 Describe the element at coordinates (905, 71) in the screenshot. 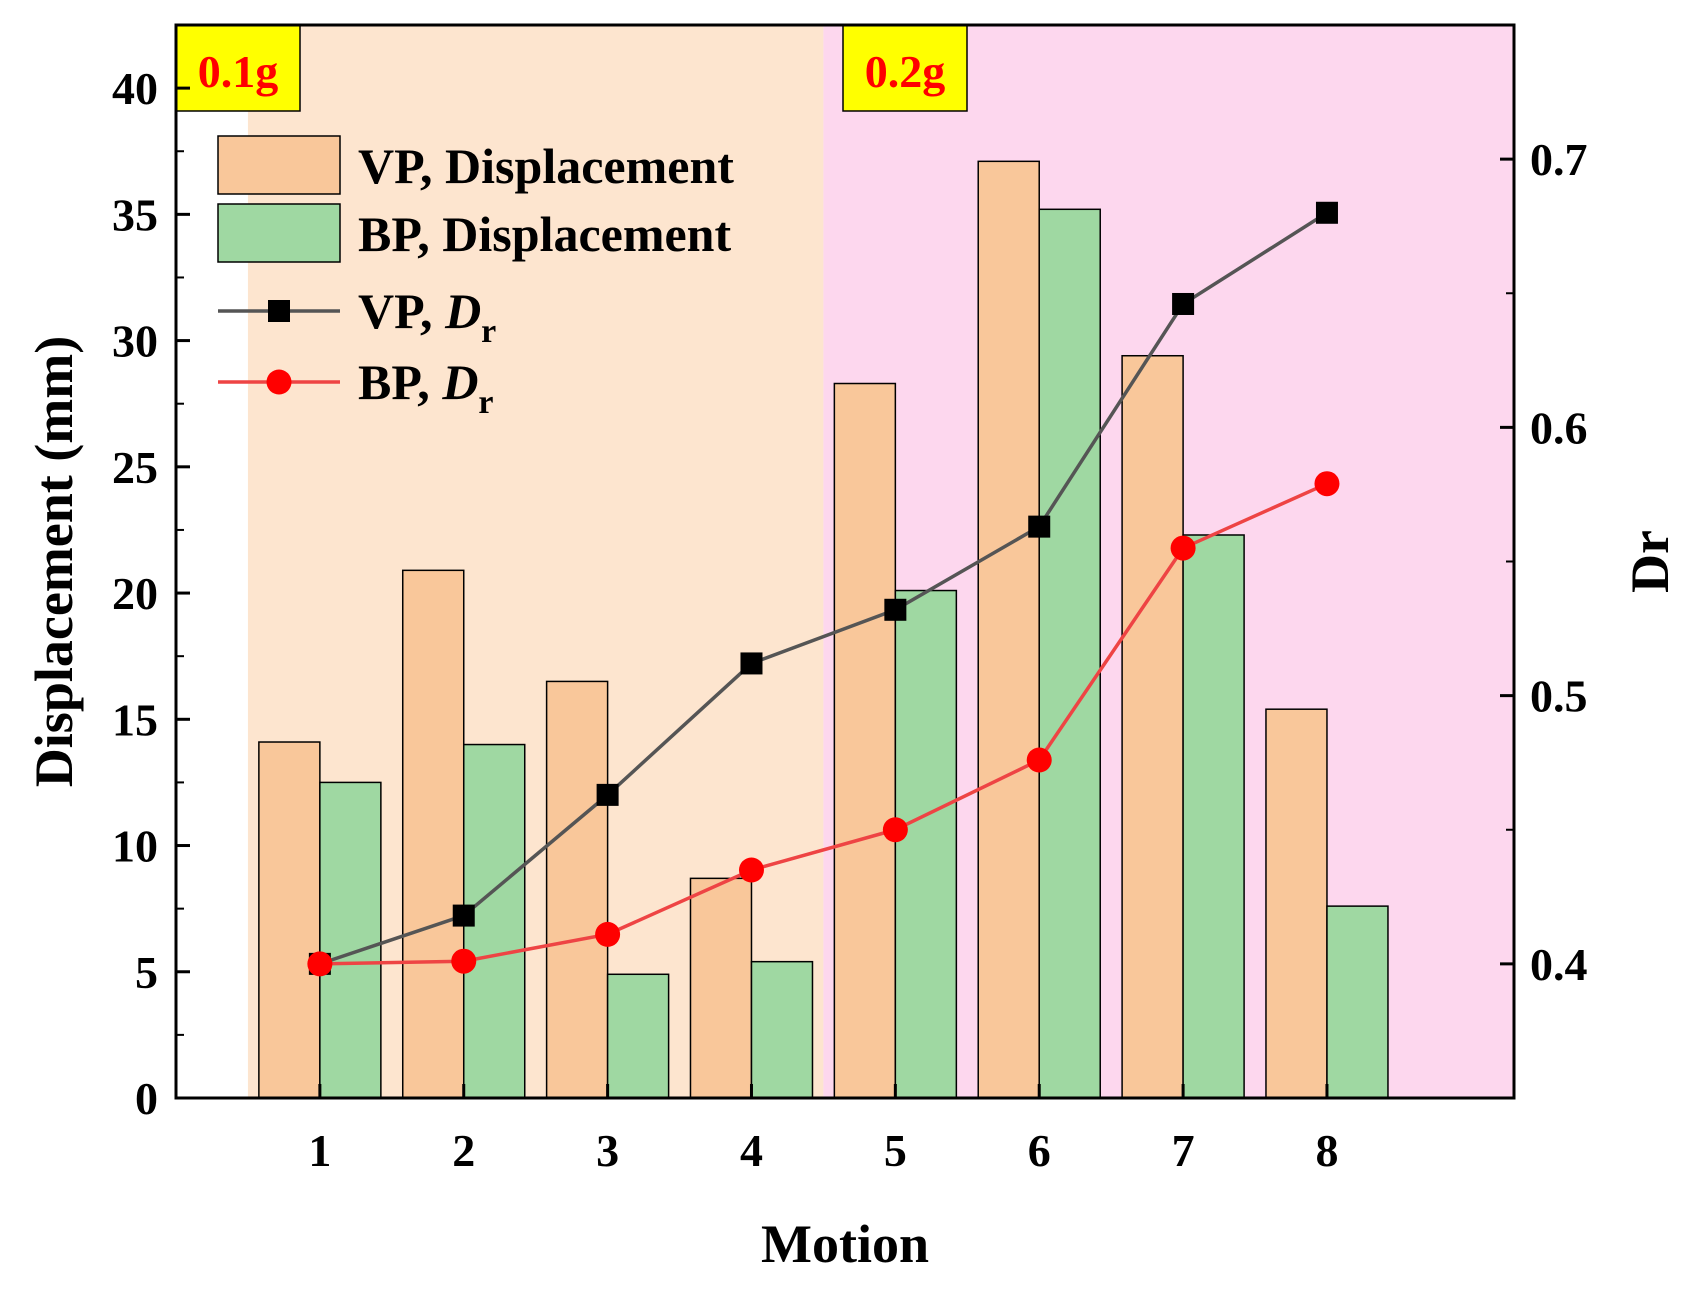

I see `region-label-2: 0.2g` at that location.